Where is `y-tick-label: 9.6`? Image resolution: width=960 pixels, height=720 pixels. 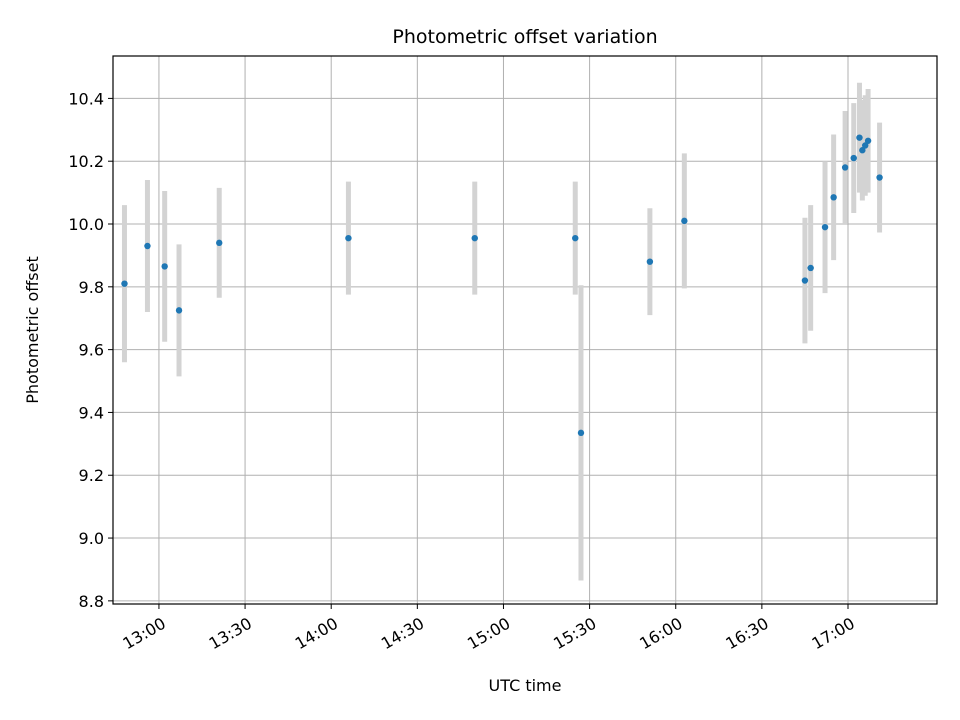
y-tick-label: 9.6 is located at coordinates (91, 350).